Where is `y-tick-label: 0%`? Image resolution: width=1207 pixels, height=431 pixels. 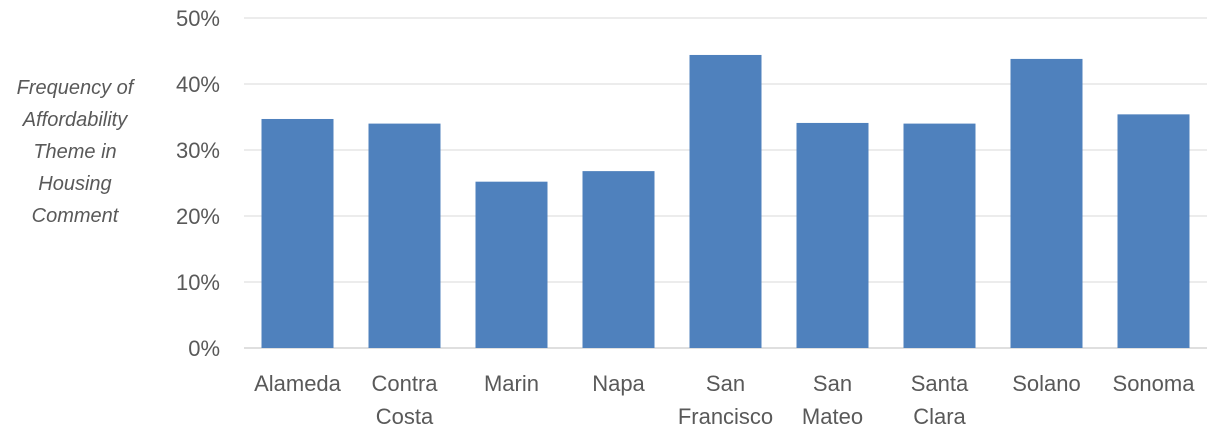 y-tick-label: 0% is located at coordinates (204, 348).